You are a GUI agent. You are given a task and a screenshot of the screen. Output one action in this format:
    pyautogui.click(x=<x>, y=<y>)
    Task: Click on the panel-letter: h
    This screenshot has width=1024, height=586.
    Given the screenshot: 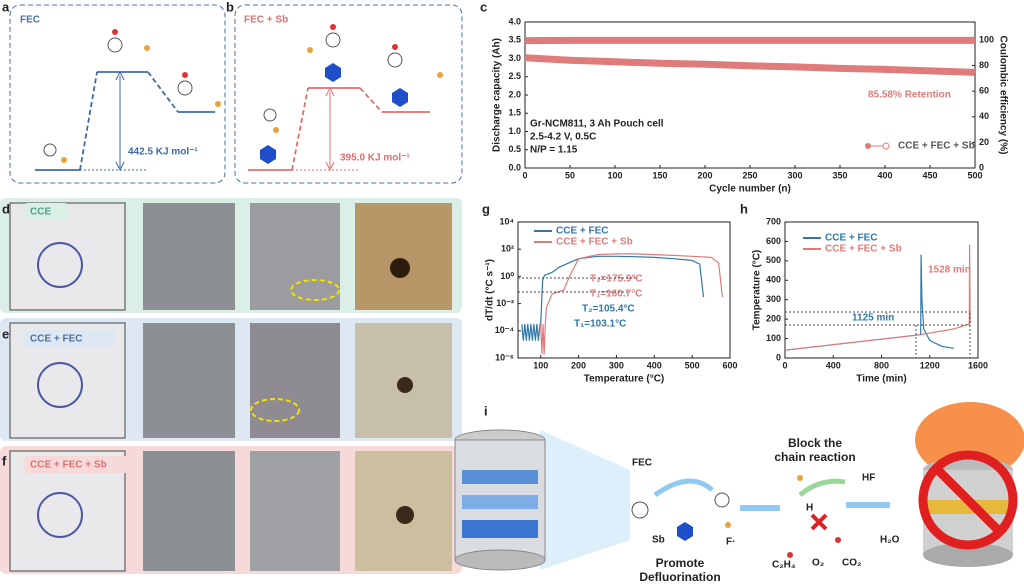 What is the action you would take?
    pyautogui.click(x=744, y=208)
    